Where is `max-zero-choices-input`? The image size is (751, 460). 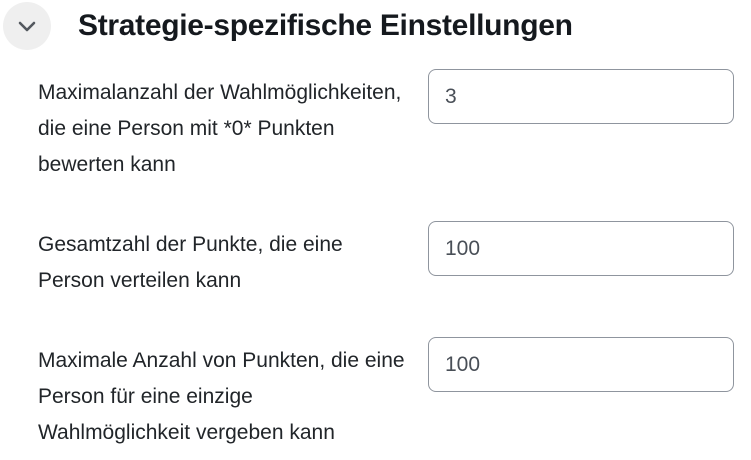
max-zero-choices-input is located at coordinates (581, 96).